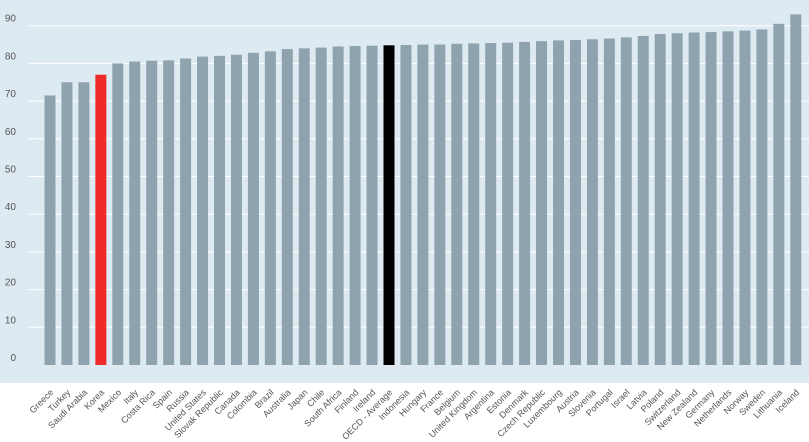  Describe the element at coordinates (372, 205) in the screenshot. I see `bar-ireland` at that location.